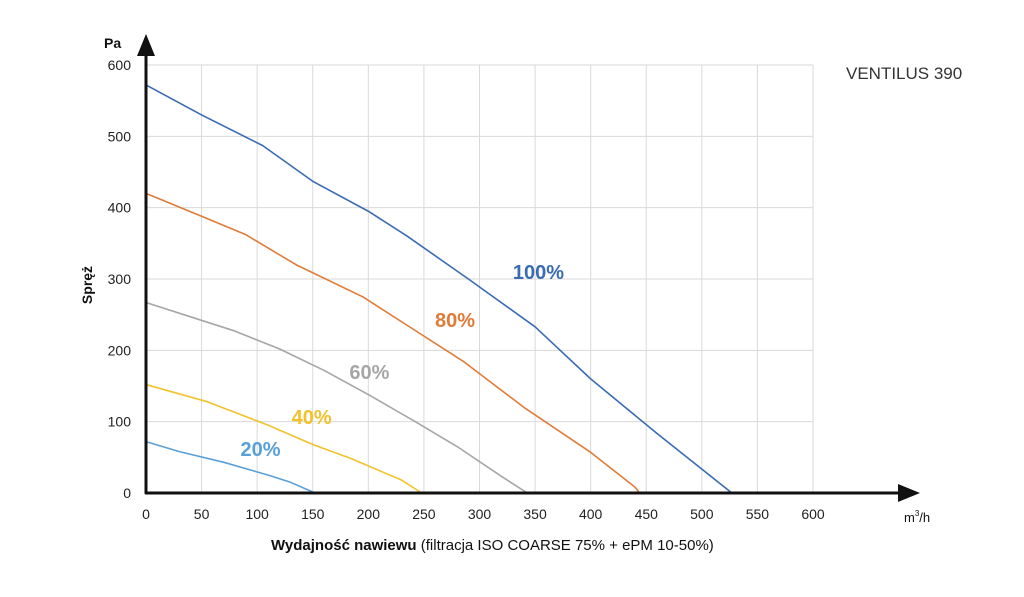  I want to click on series-label-100pct: 100%, so click(538, 273).